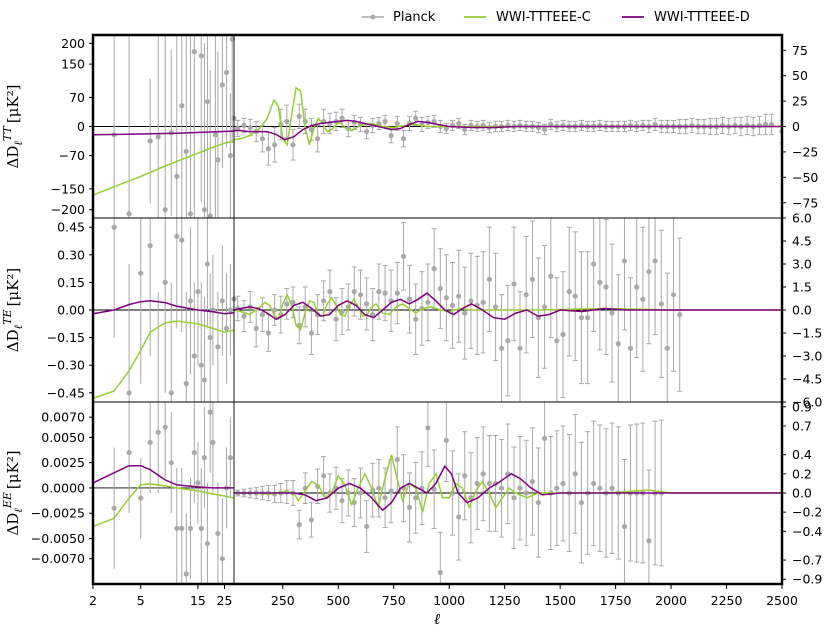 The height and width of the screenshot is (630, 830). What do you see at coordinates (671, 600) in the screenshot?
I see `x-tick-label: 2000` at bounding box center [671, 600].